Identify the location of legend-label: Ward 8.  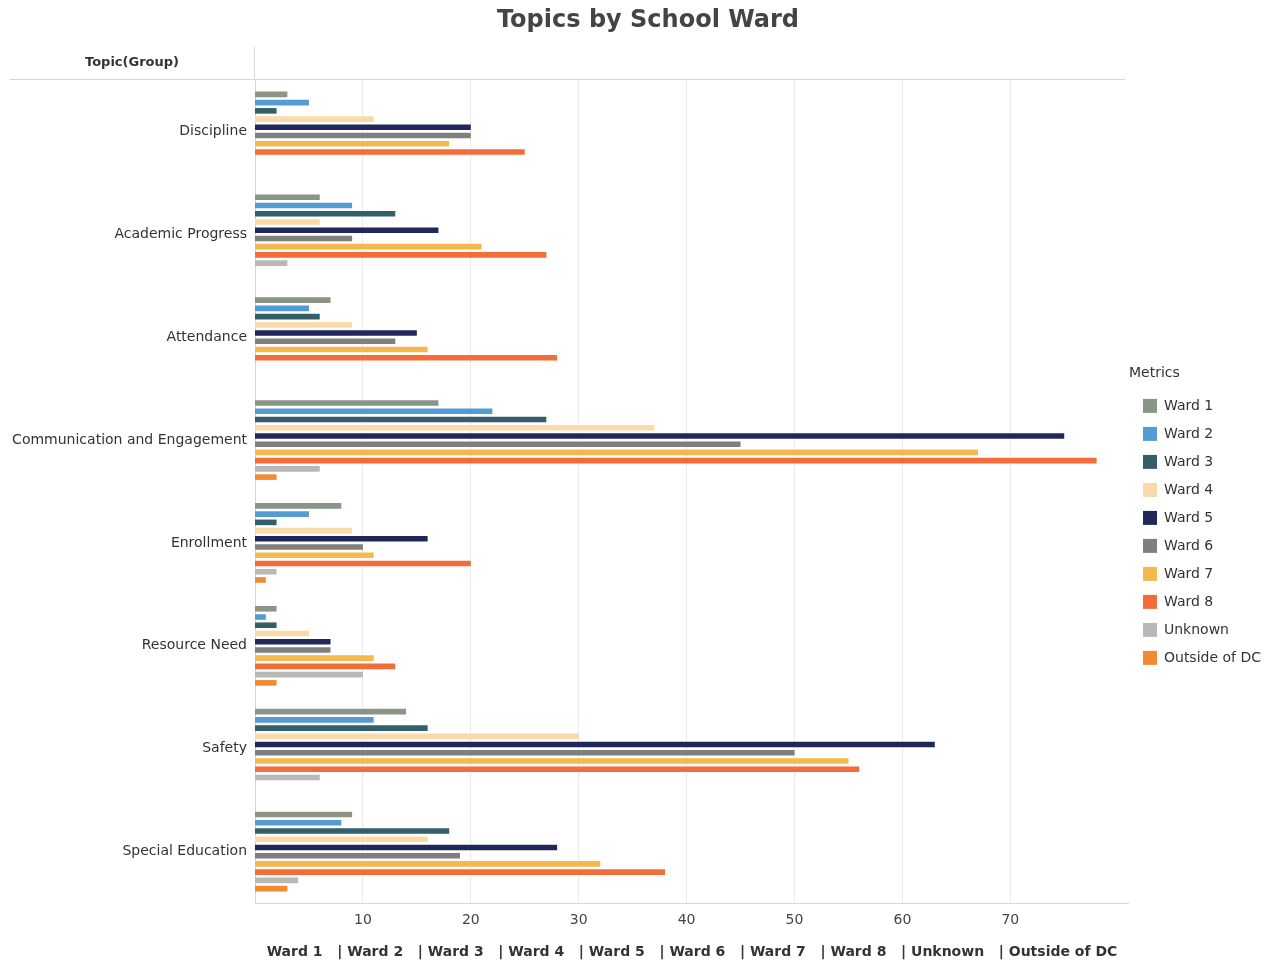
(1188, 600).